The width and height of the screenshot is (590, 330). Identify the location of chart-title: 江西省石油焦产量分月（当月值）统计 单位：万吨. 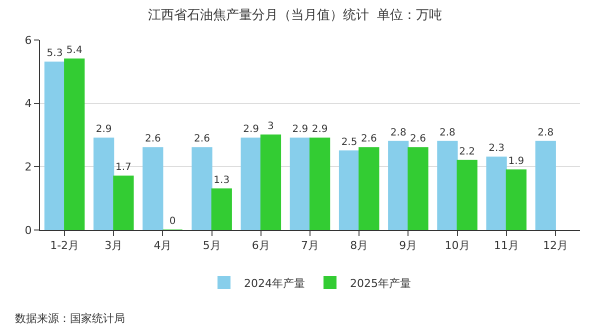
(295, 15).